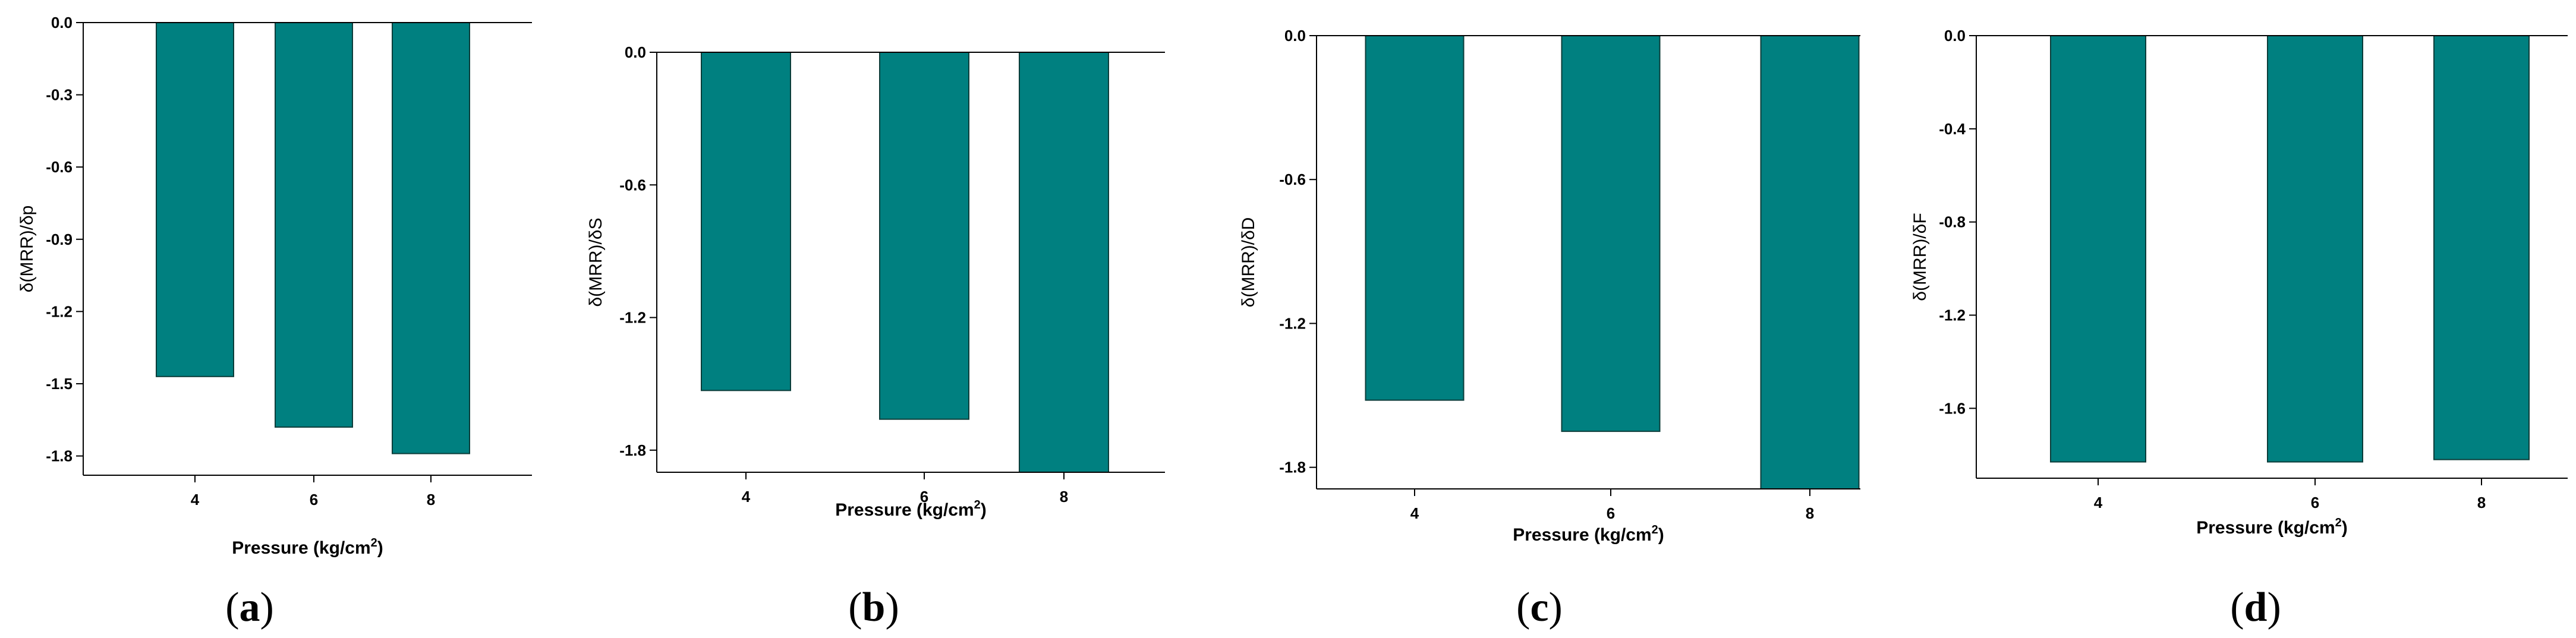  I want to click on y-axis-title: δ(MRR)/δD, so click(1248, 262).